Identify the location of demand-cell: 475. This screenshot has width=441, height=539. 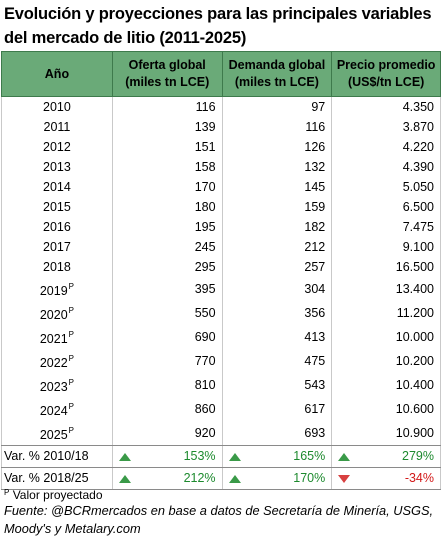
(277, 361).